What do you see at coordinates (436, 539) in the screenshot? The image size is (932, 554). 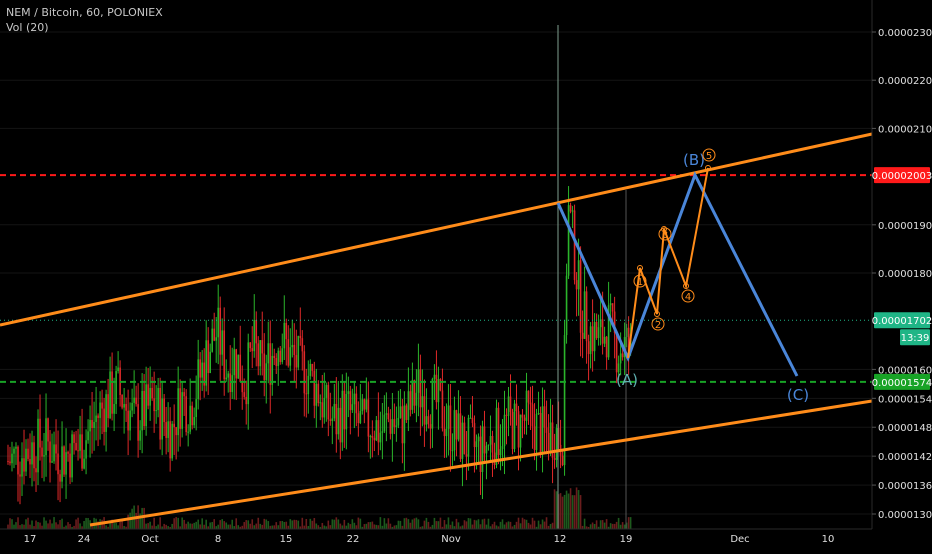 I see `time-axis-bg` at bounding box center [436, 539].